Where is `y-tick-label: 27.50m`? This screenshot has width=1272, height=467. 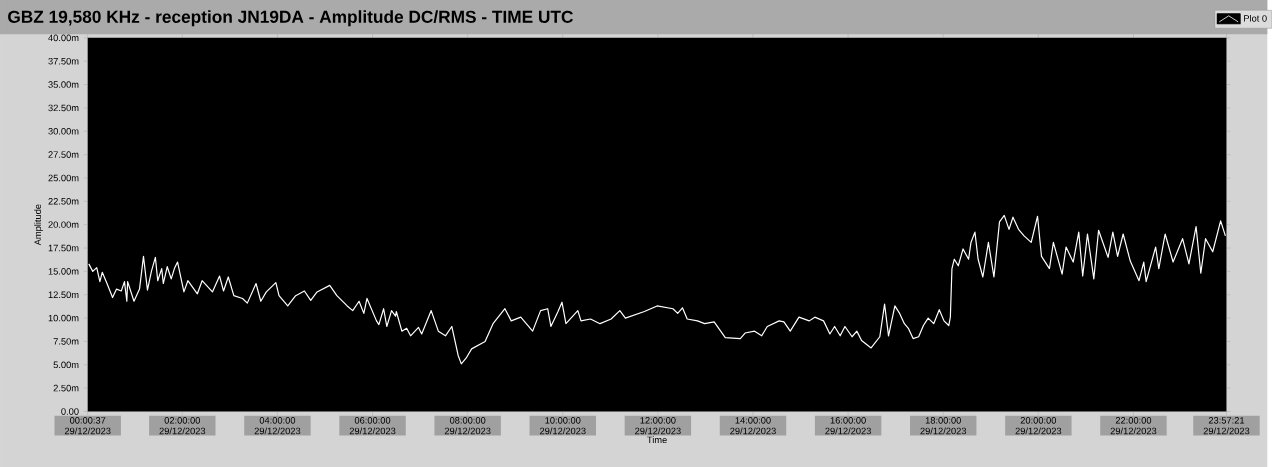 y-tick-label: 27.50m is located at coordinates (63, 154).